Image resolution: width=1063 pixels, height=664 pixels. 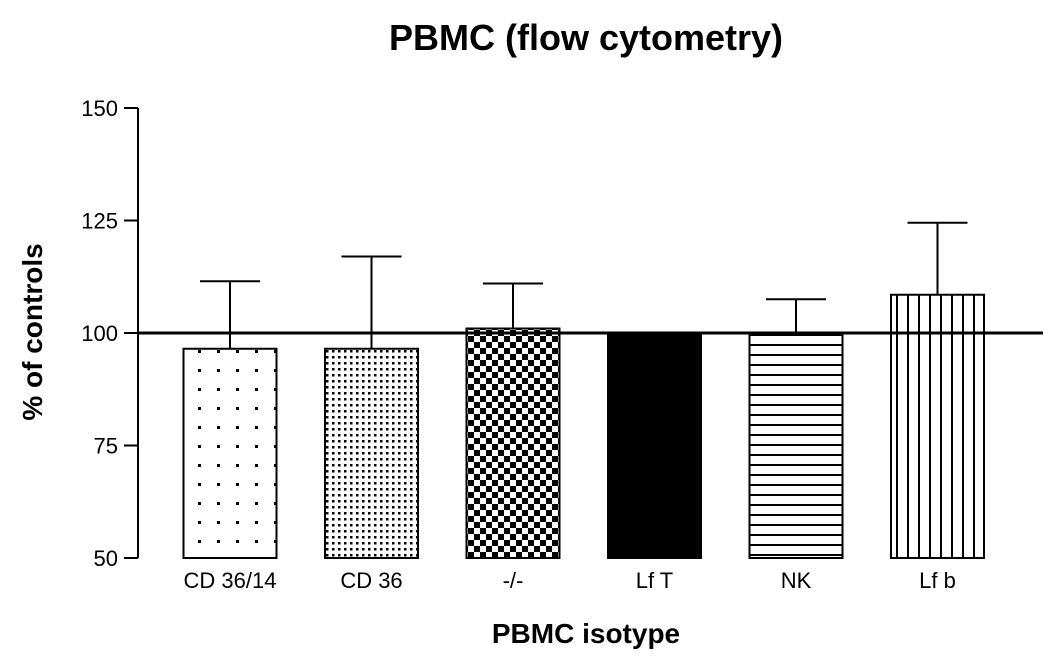 What do you see at coordinates (586, 37) in the screenshot?
I see `chart-title: PBMC (flow cytometry)` at bounding box center [586, 37].